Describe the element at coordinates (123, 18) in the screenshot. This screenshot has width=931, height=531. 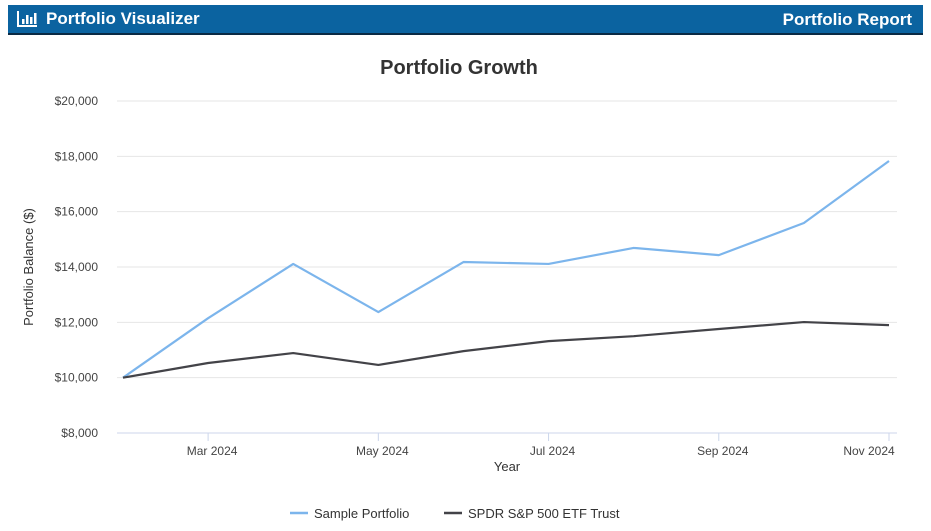
I see `brand-title: Portfolio Visualizer` at that location.